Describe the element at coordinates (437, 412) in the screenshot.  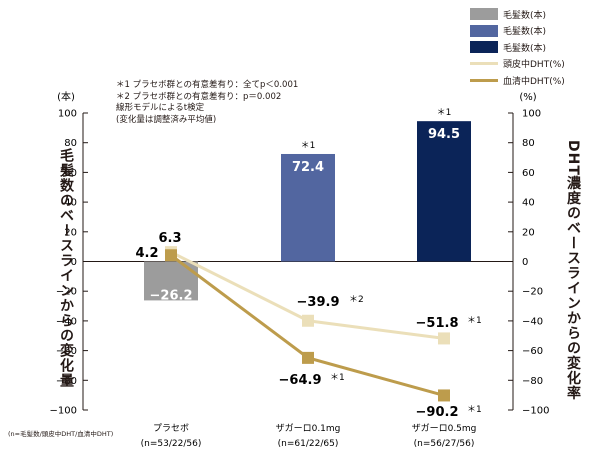
I see `line-value-label: −90.2` at that location.